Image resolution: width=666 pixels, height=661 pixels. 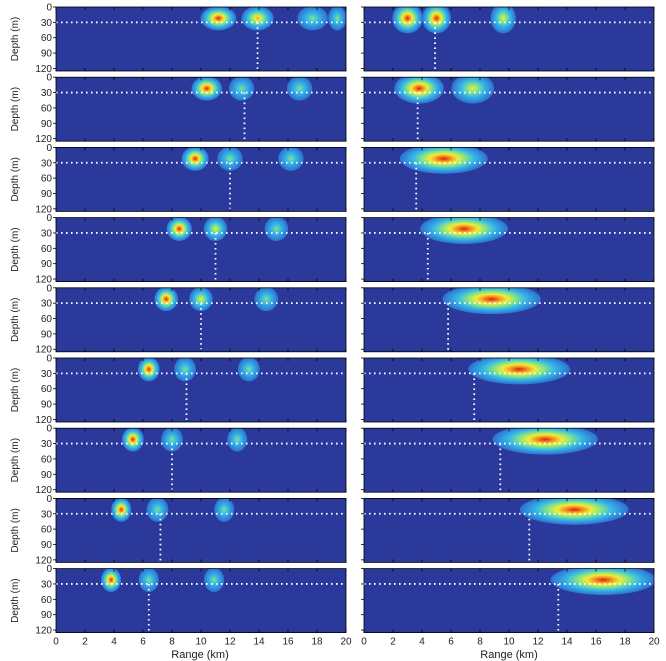 I want to click on heatmap-panel: 0 2 4 6 8 10 12 14 16 18 20, so click(x=510, y=608).